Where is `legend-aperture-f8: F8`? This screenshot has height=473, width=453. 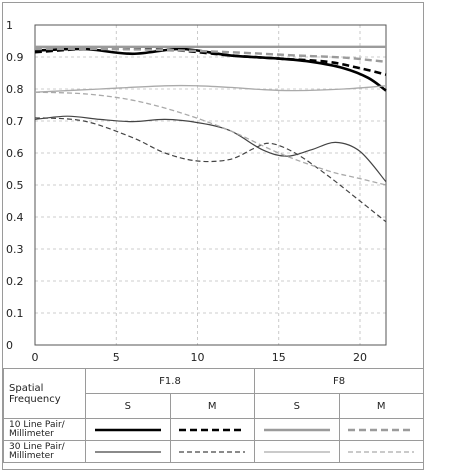
legend-aperture-f8: F8 is located at coordinates (339, 381).